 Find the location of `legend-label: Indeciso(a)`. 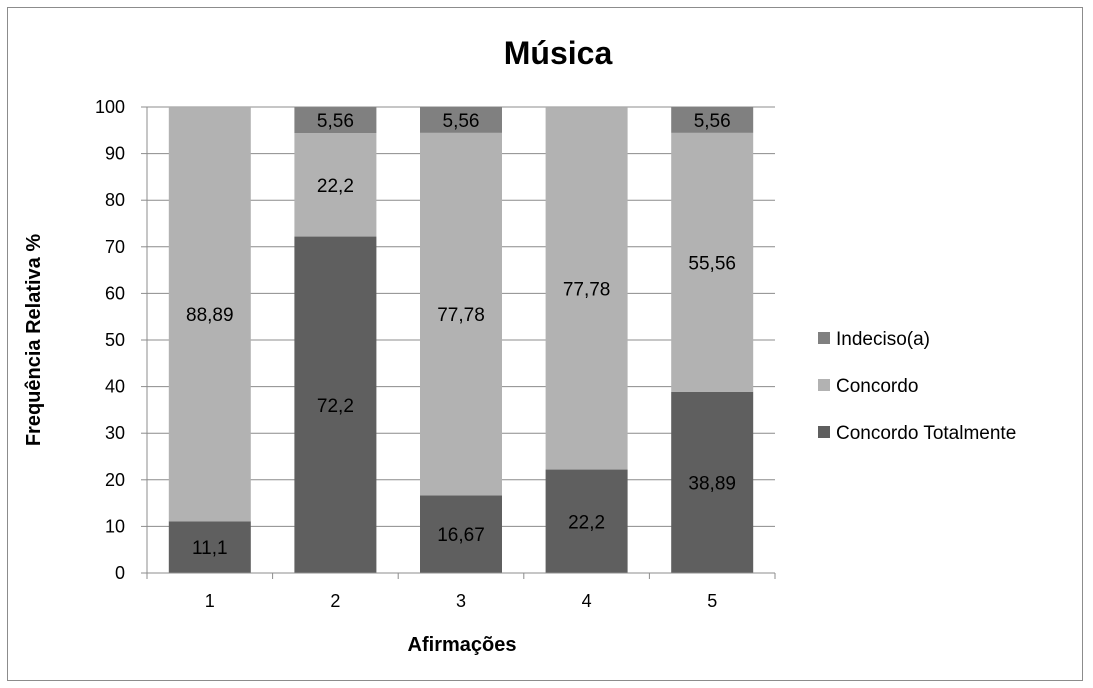

legend-label: Indeciso(a) is located at coordinates (883, 339).